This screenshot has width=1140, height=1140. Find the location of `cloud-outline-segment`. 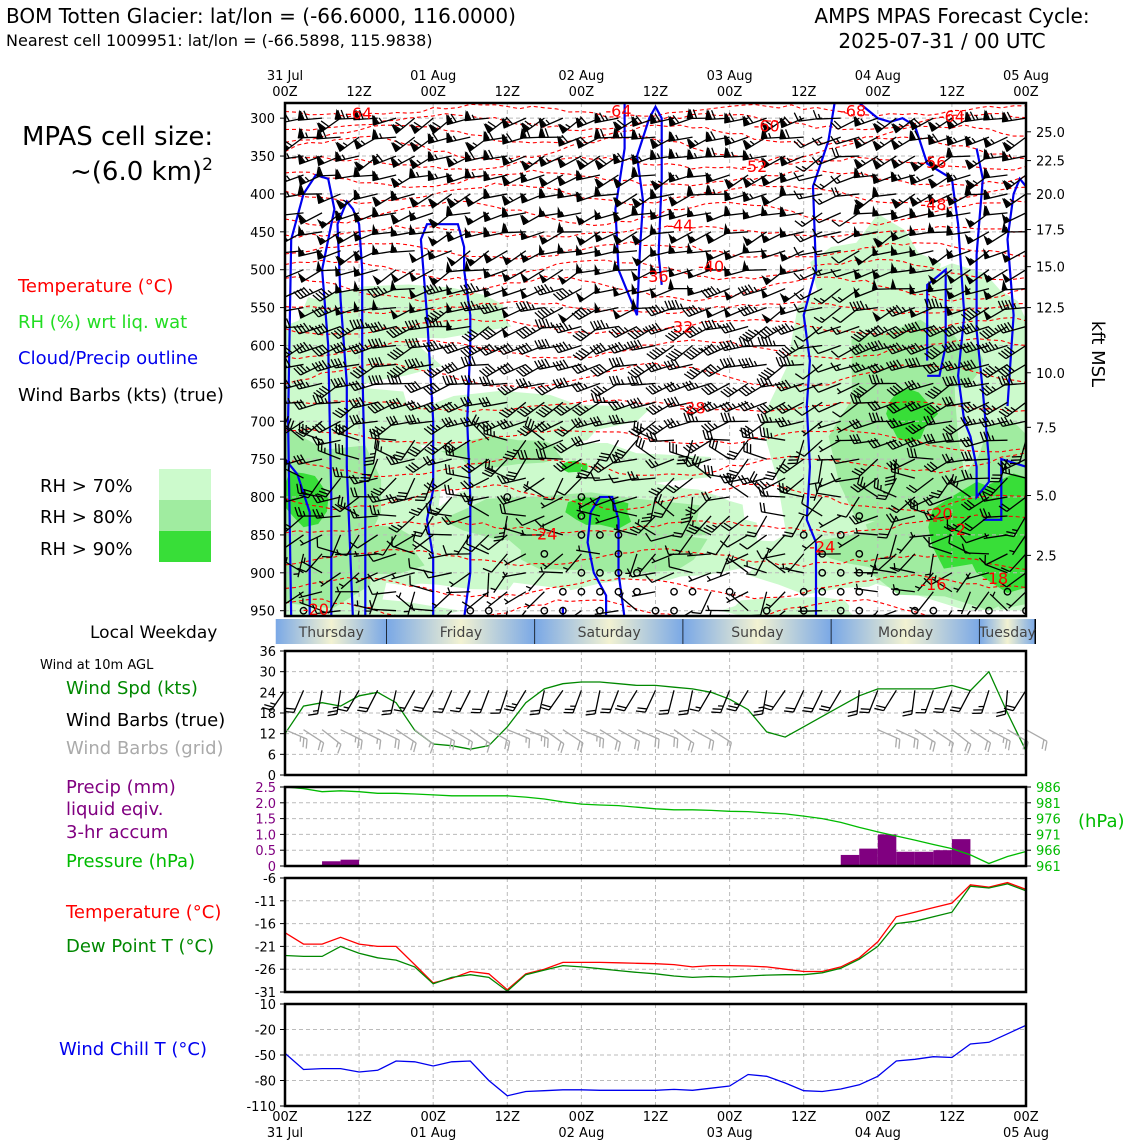

cloud-outline-segment is located at coordinates (311, 394).